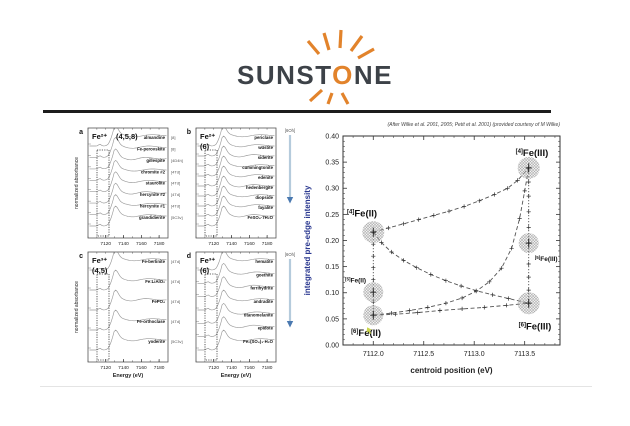 This screenshot has height=426, width=630. I want to click on y-tick-label: 0.10, so click(332, 293).